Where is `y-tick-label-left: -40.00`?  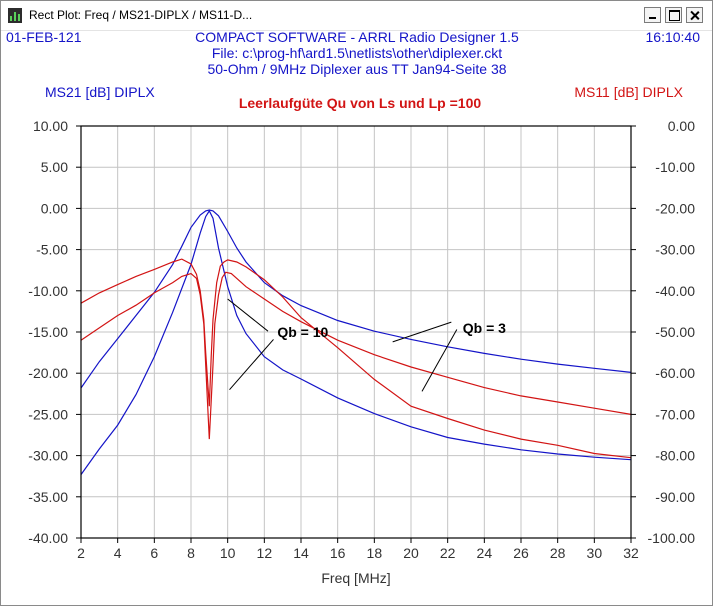 y-tick-label-left: -40.00 is located at coordinates (48, 538).